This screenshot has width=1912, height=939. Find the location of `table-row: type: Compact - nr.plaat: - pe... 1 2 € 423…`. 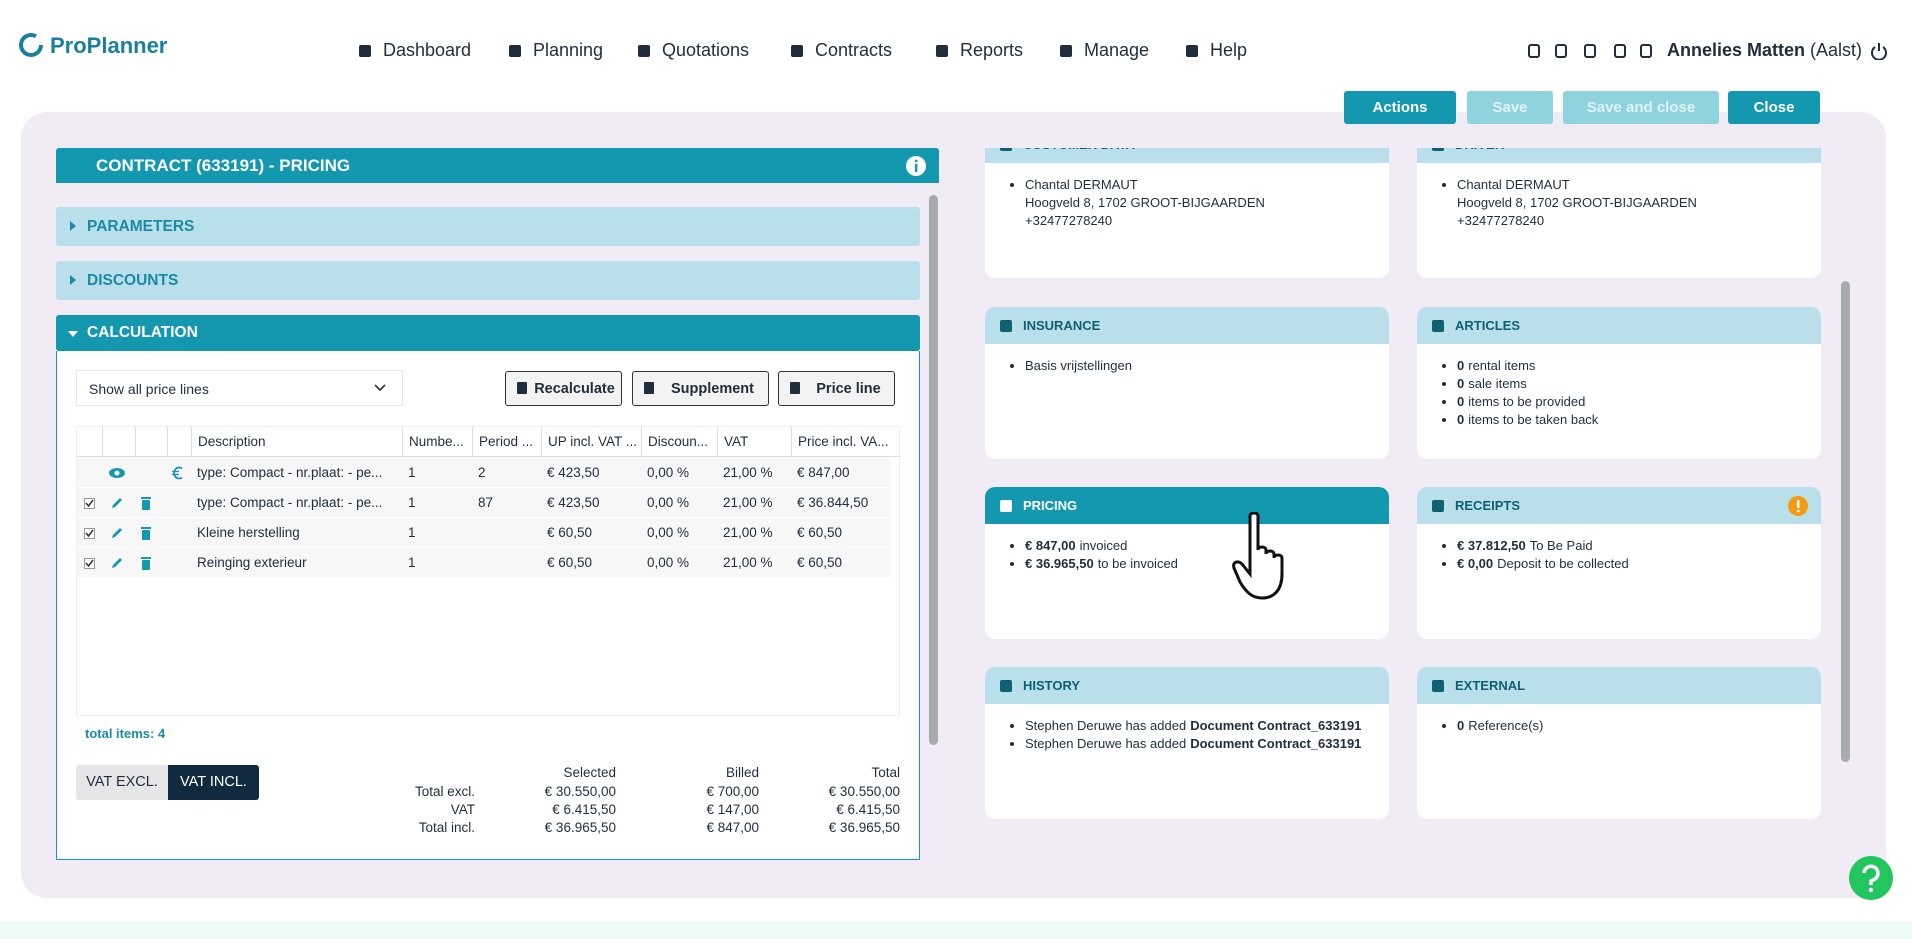

table-row: type: Compact - nr.plaat: - pe... 1 2 € 423… is located at coordinates (484, 473).